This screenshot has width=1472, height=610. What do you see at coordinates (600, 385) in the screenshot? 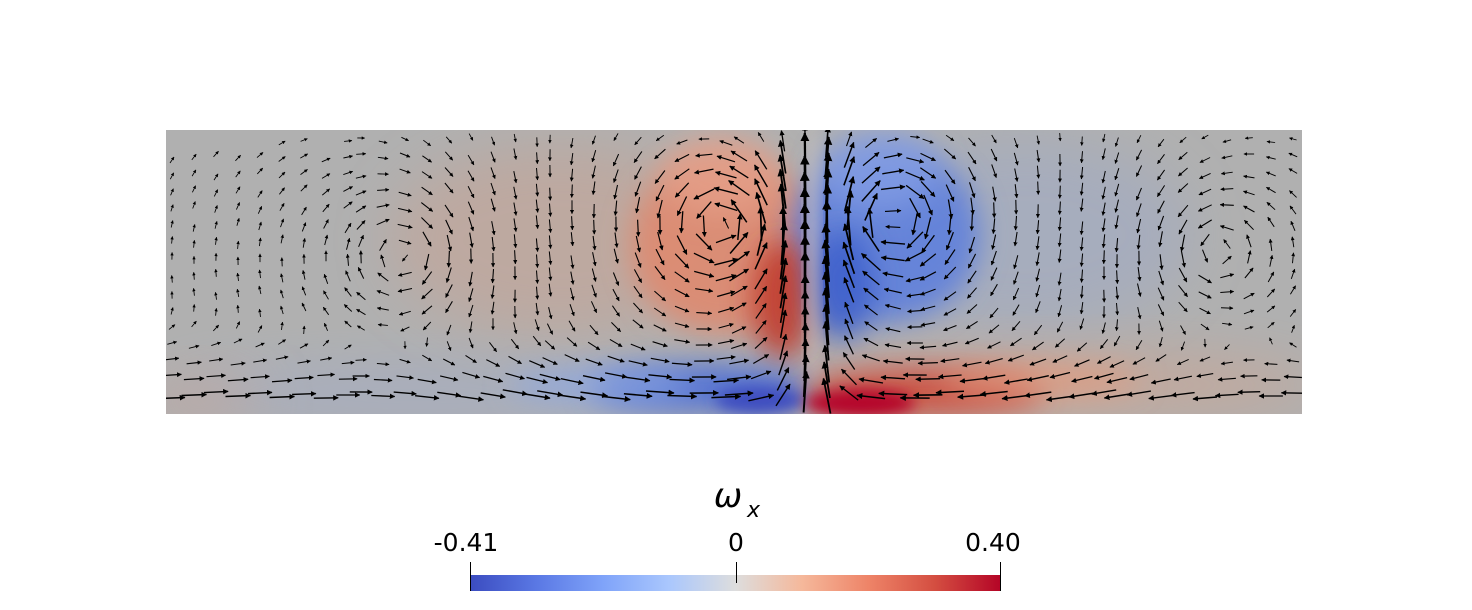
I see `vorticity-region-shear-left-tail` at bounding box center [600, 385].